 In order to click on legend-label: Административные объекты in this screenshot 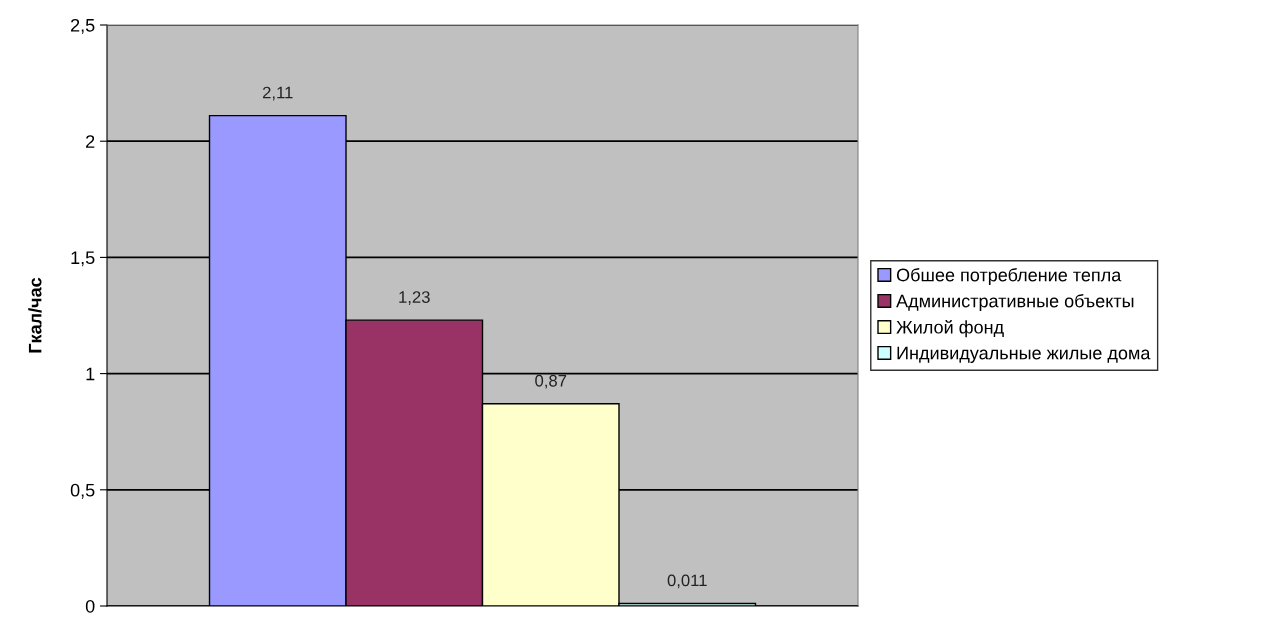, I will do `click(1015, 302)`.